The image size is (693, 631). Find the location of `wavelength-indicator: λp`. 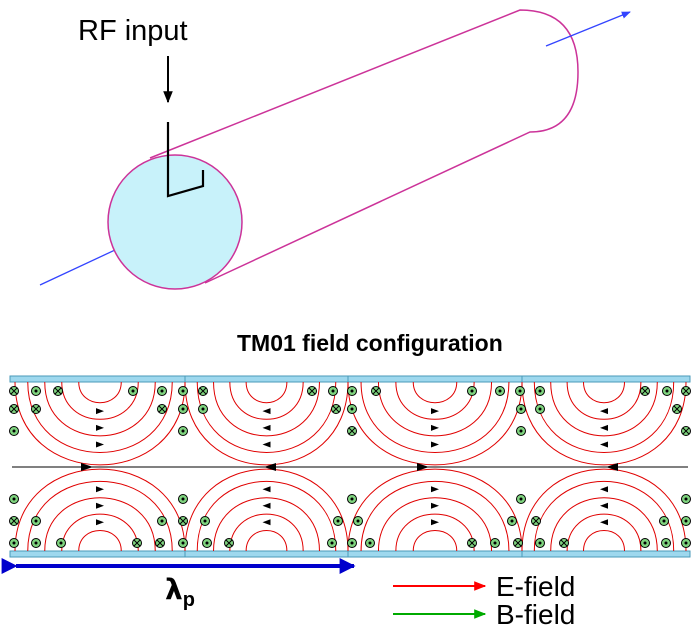

wavelength-indicator: λp is located at coordinates (178, 584).